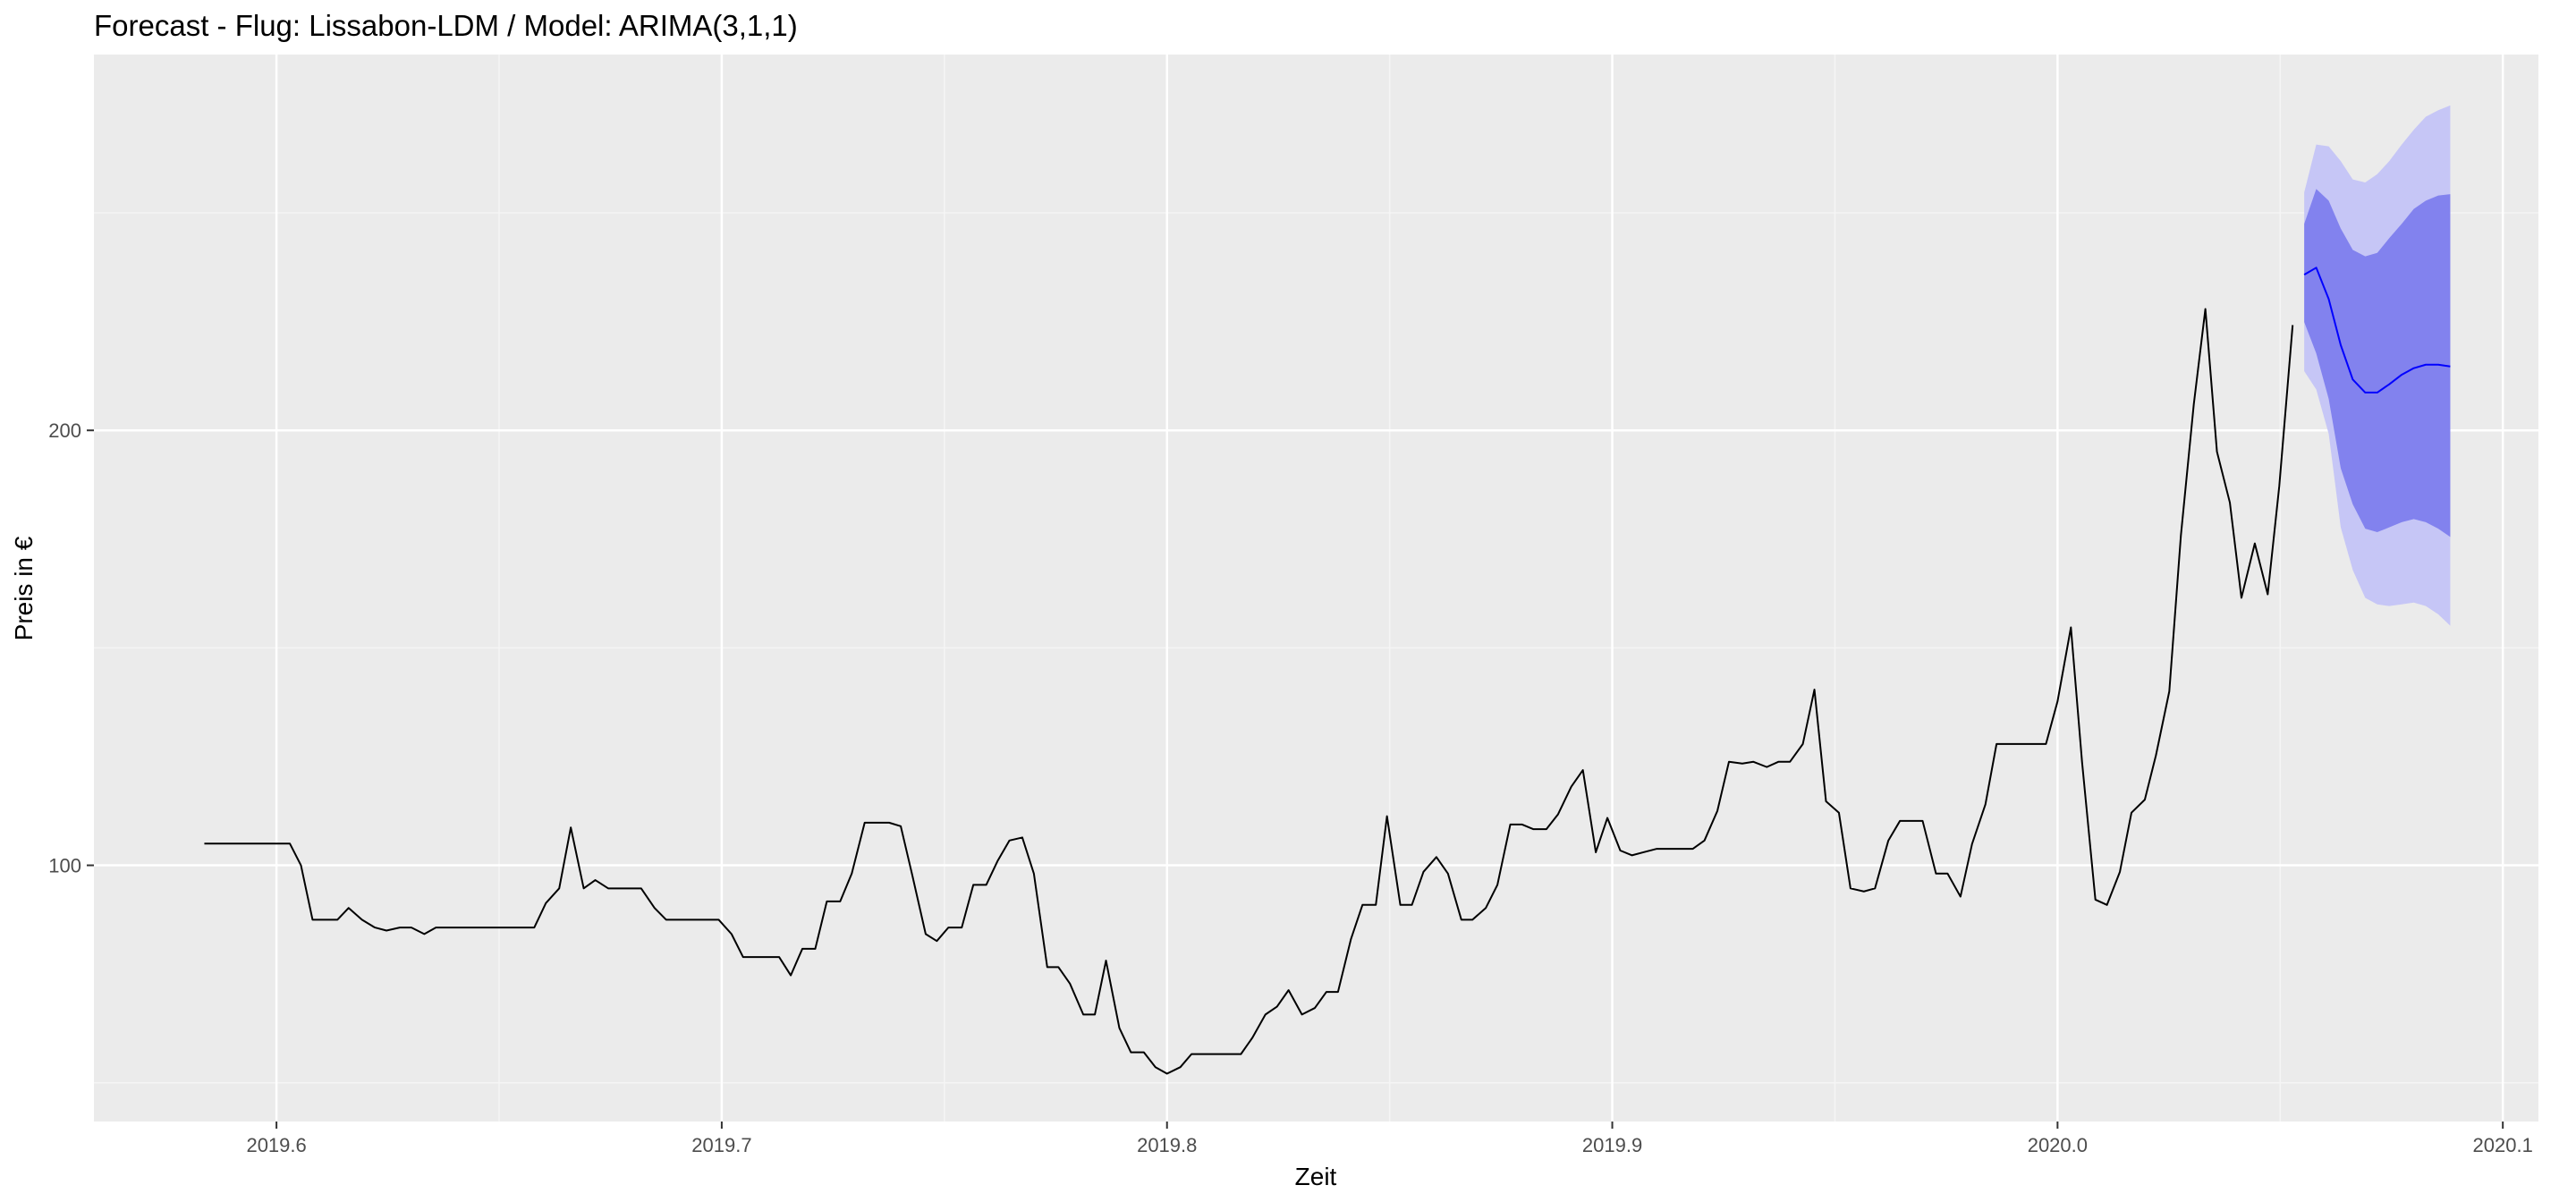 This screenshot has width=2576, height=1202. I want to click on y-tick-label: 200, so click(64, 430).